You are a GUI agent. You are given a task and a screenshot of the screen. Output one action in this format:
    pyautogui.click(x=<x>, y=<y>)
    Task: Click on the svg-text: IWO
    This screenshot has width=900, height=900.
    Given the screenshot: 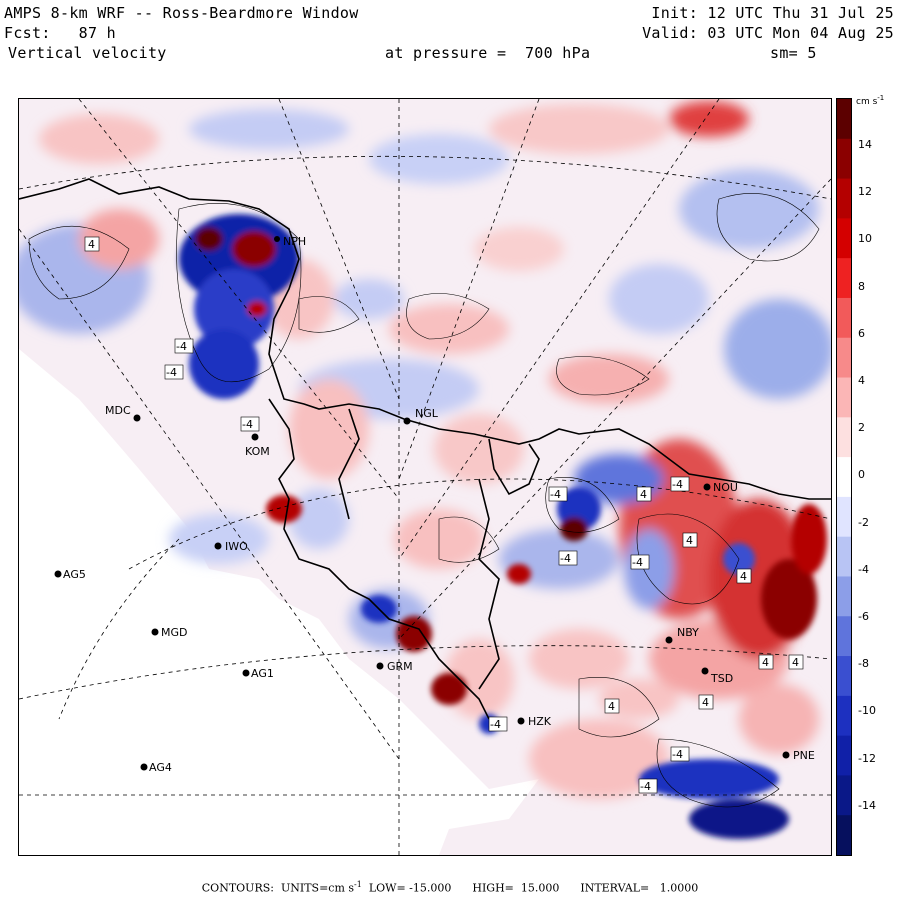 What is the action you would take?
    pyautogui.click(x=236, y=546)
    